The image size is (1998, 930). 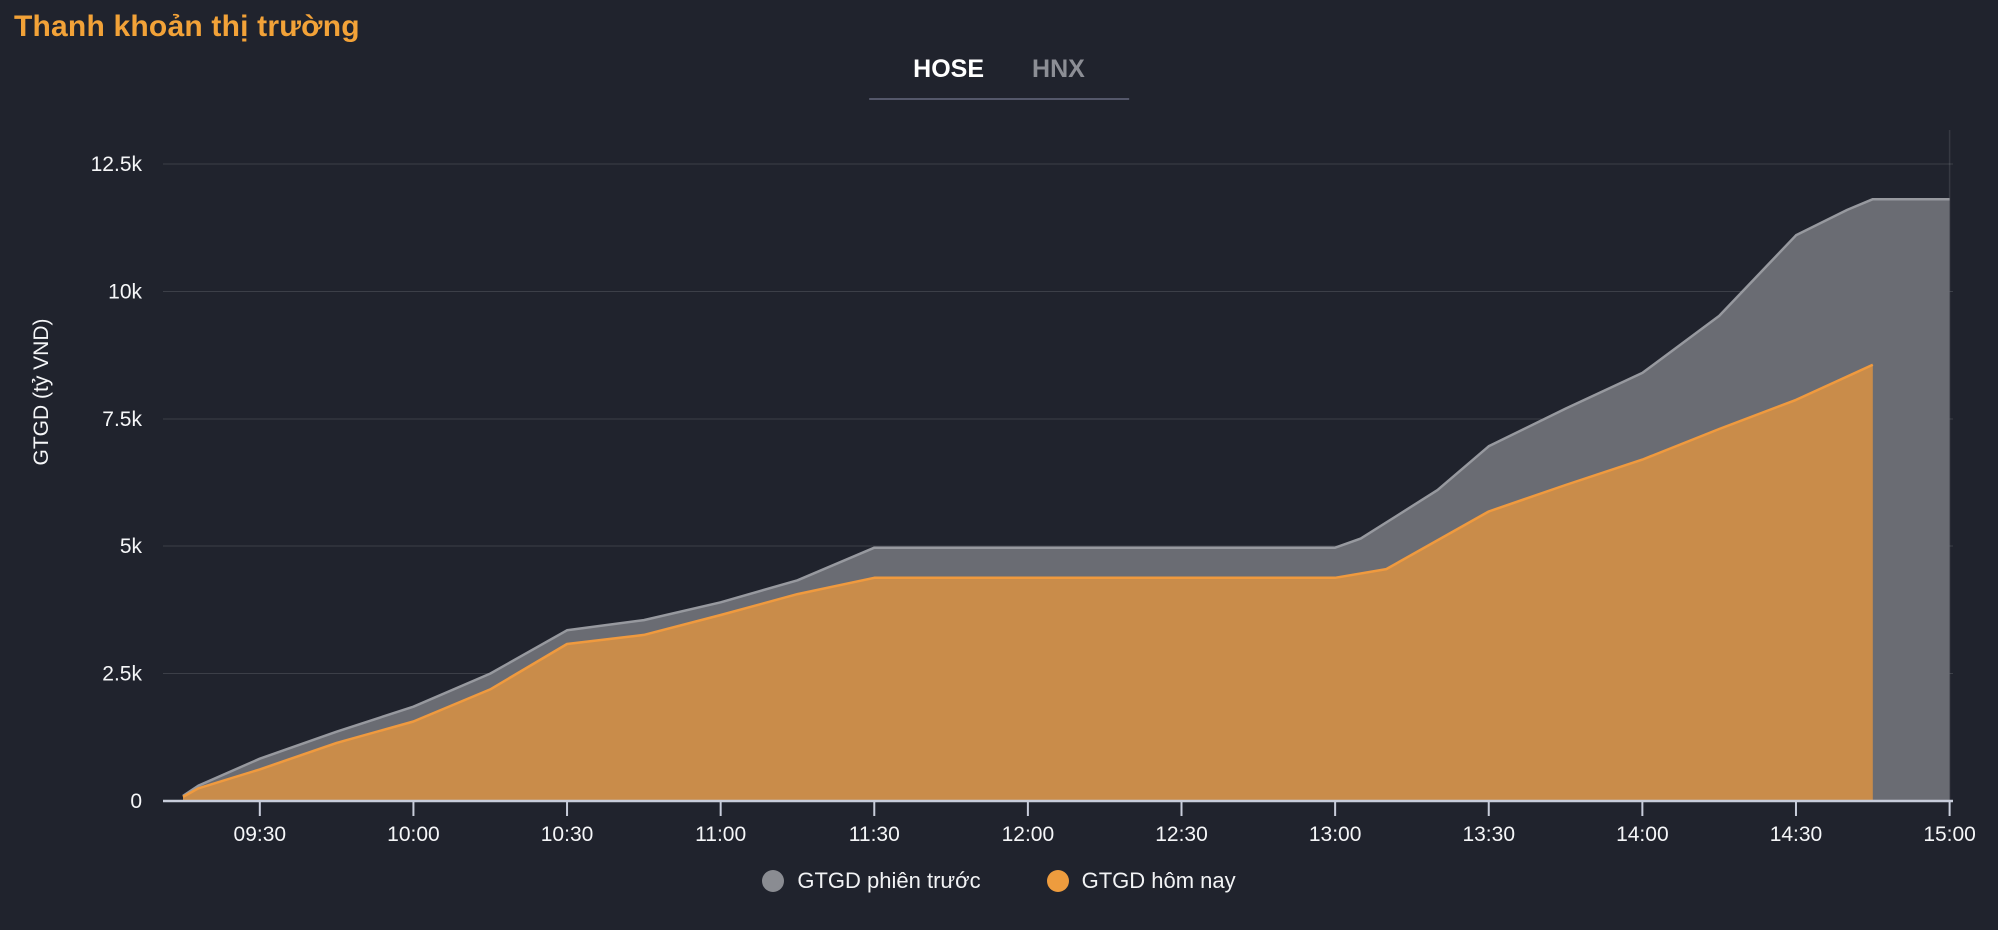 I want to click on legend-label-today: GTGD hôm nay, so click(x=1158, y=880).